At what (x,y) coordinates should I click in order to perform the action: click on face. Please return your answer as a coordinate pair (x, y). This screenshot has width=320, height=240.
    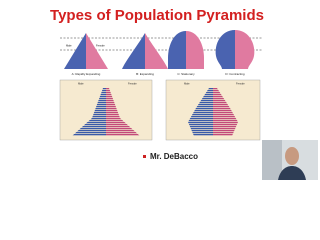
    Looking at the image, I should click on (292, 156).